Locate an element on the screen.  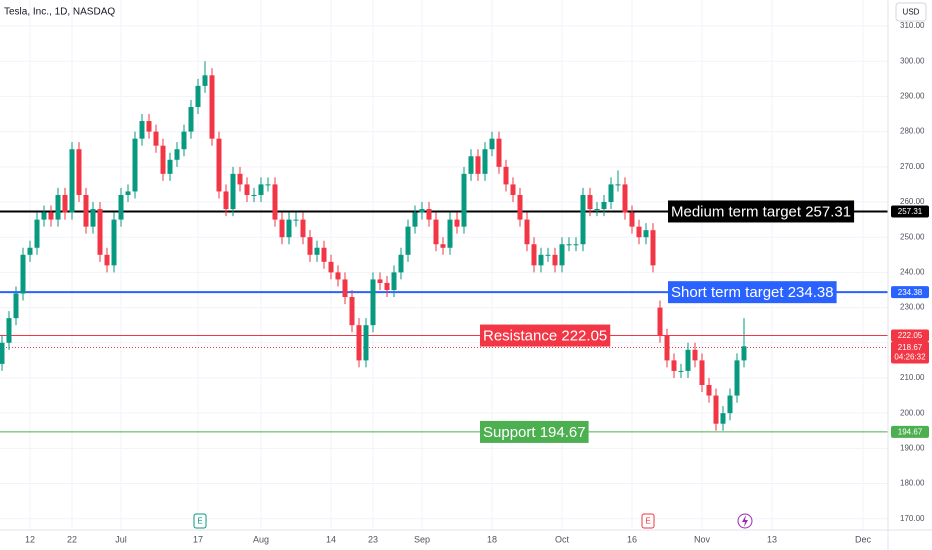
axis-price-bg is located at coordinates (910, 335).